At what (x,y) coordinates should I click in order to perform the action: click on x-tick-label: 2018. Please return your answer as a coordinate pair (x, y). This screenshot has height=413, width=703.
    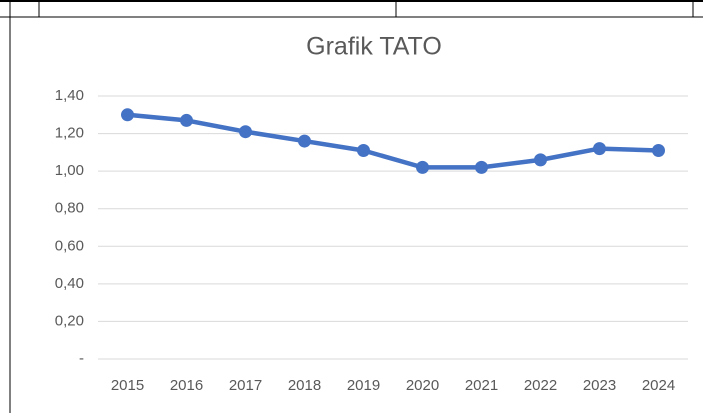
    Looking at the image, I should click on (304, 385).